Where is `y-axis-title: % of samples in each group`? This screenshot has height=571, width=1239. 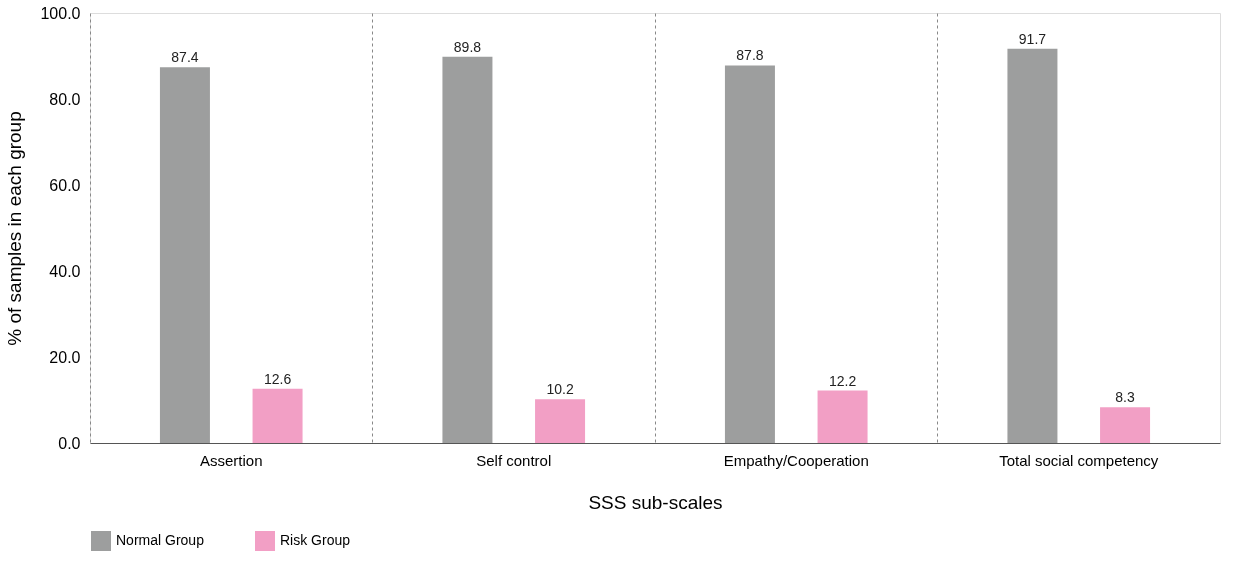 y-axis-title: % of samples in each group is located at coordinates (15, 228).